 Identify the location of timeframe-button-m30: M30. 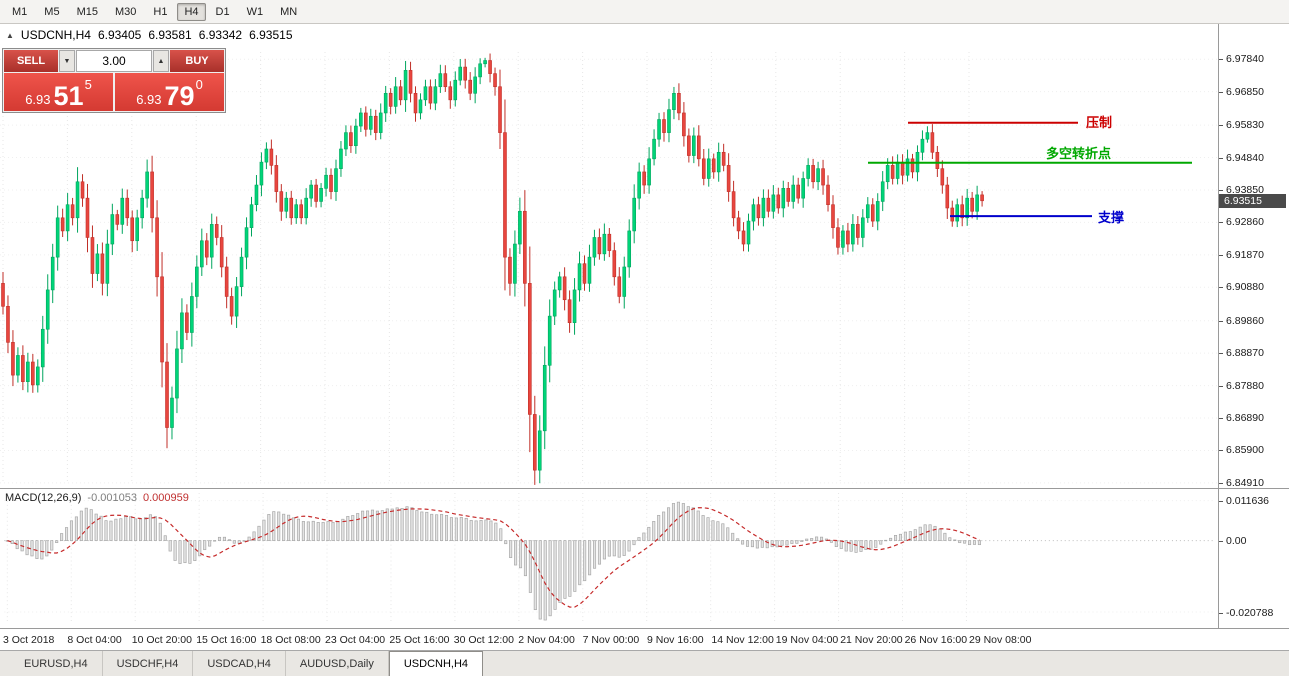
(125, 11).